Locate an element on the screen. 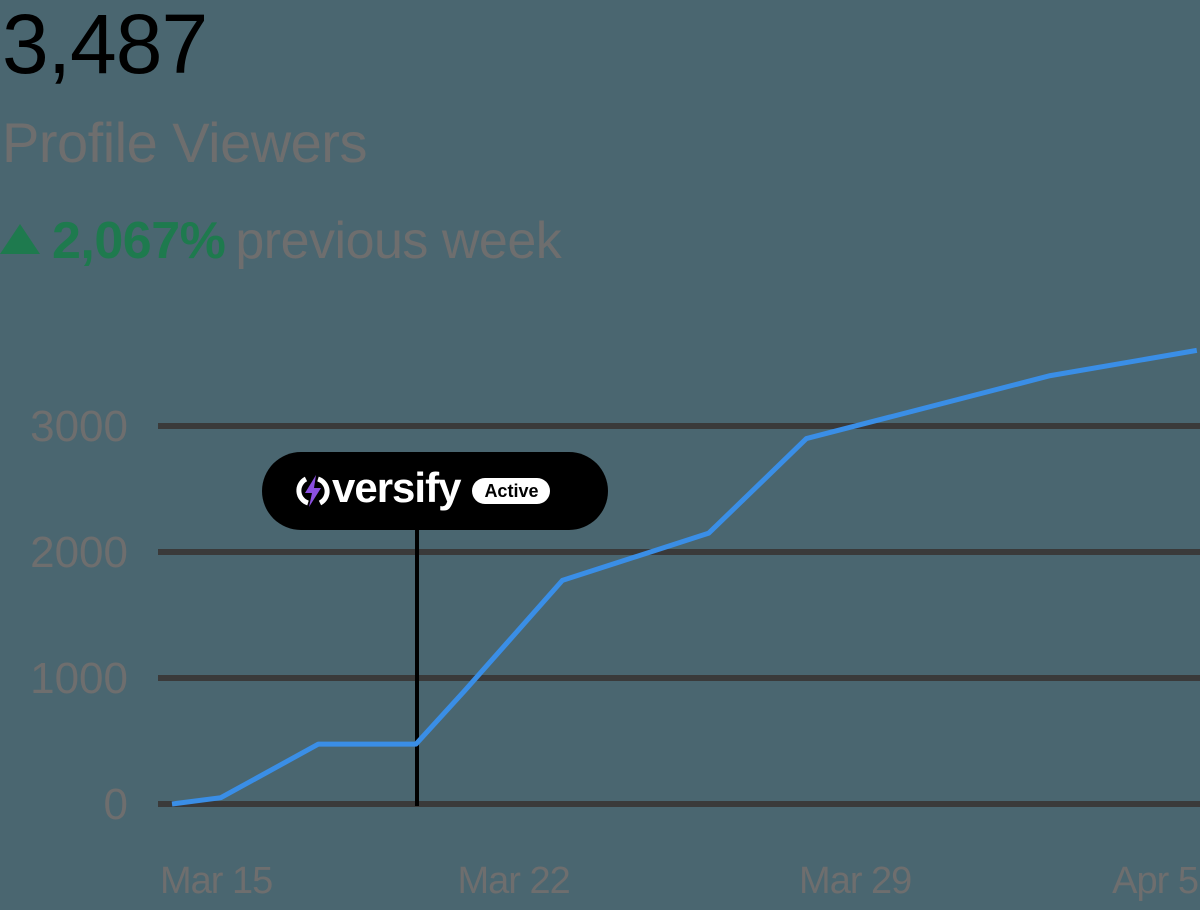 Image resolution: width=1200 pixels, height=910 pixels. metric-label: Profile Viewers is located at coordinates (184, 142).